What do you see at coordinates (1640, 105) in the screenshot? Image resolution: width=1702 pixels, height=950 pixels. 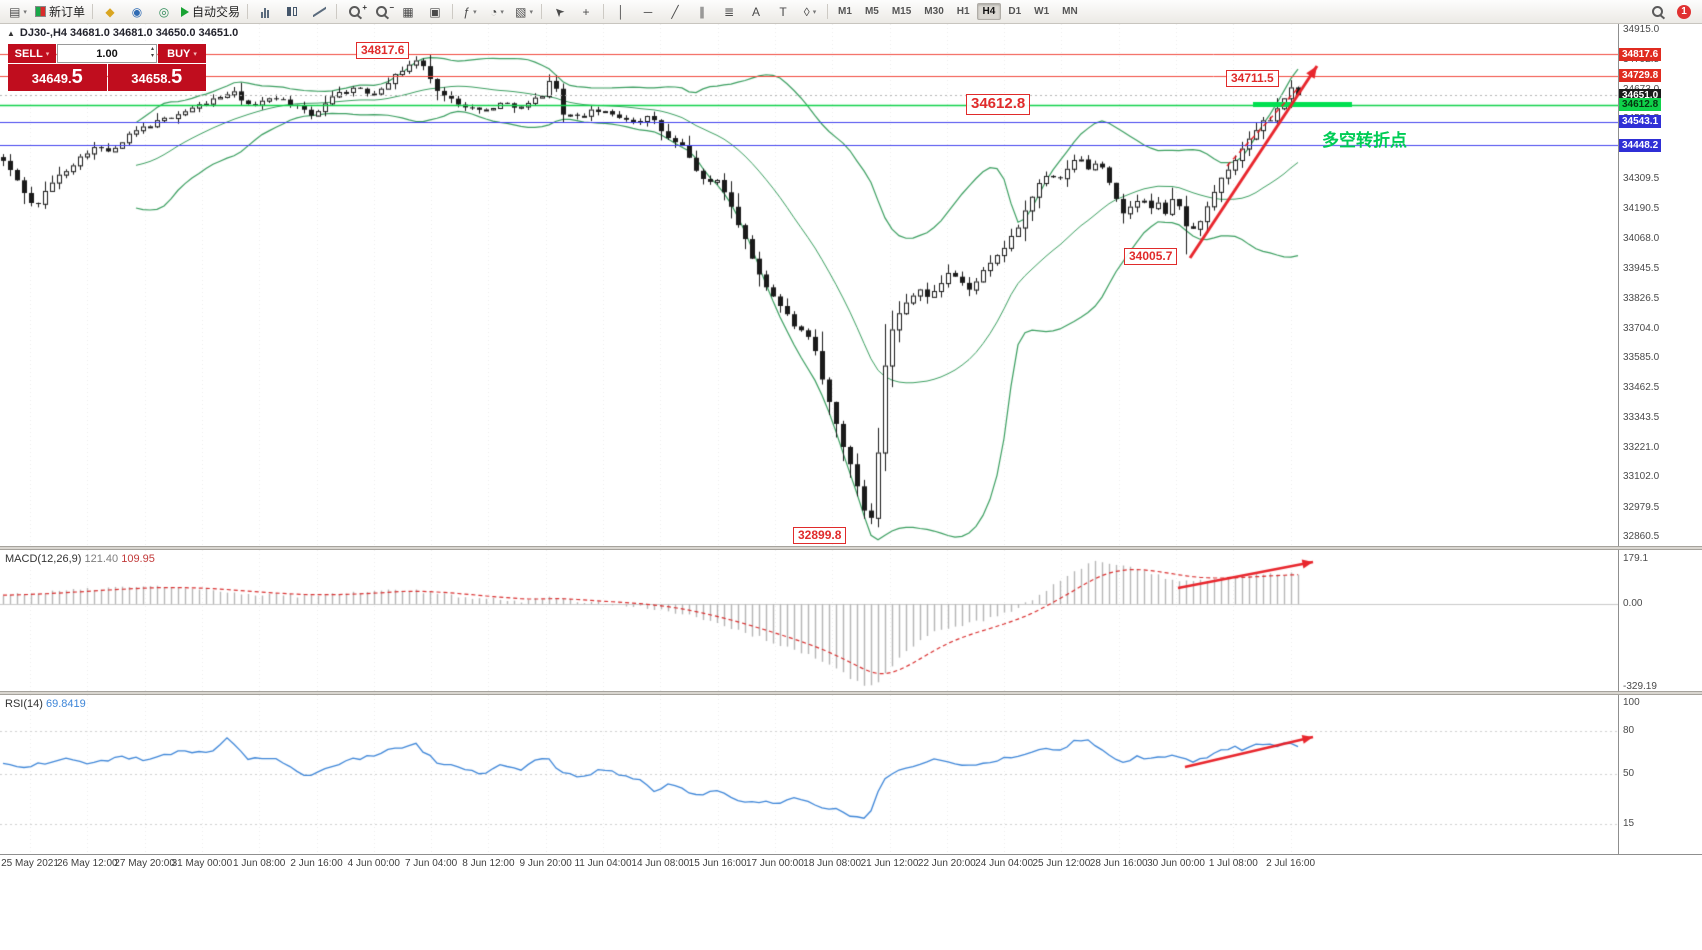 I see `price-marker-34612.8: 34612.8` at bounding box center [1640, 105].